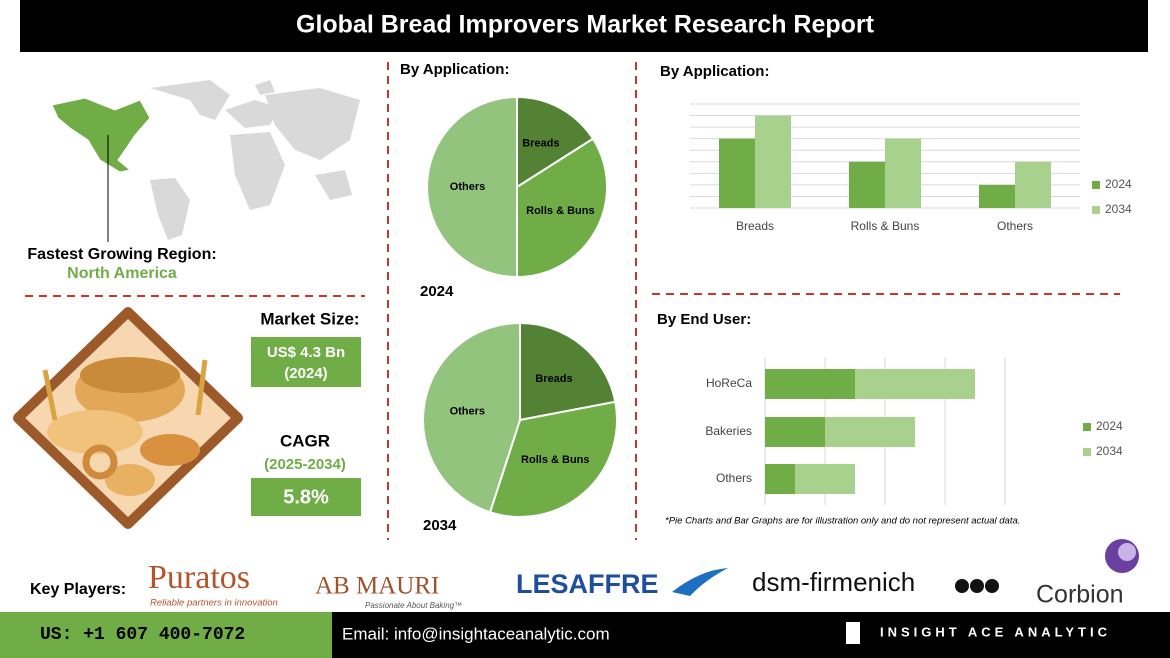 Image resolution: width=1170 pixels, height=658 pixels. Describe the element at coordinates (728, 431) in the screenshot. I see `y-tick-label: Bakeries` at that location.